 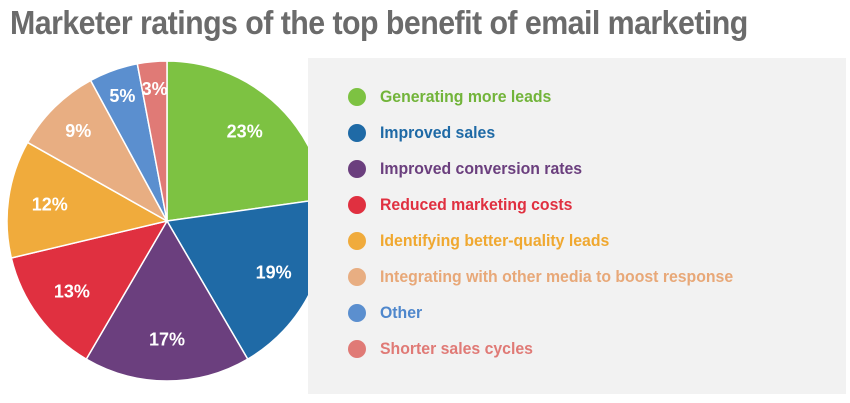 What do you see at coordinates (245, 132) in the screenshot?
I see `pie-slice-label-0: 23%` at bounding box center [245, 132].